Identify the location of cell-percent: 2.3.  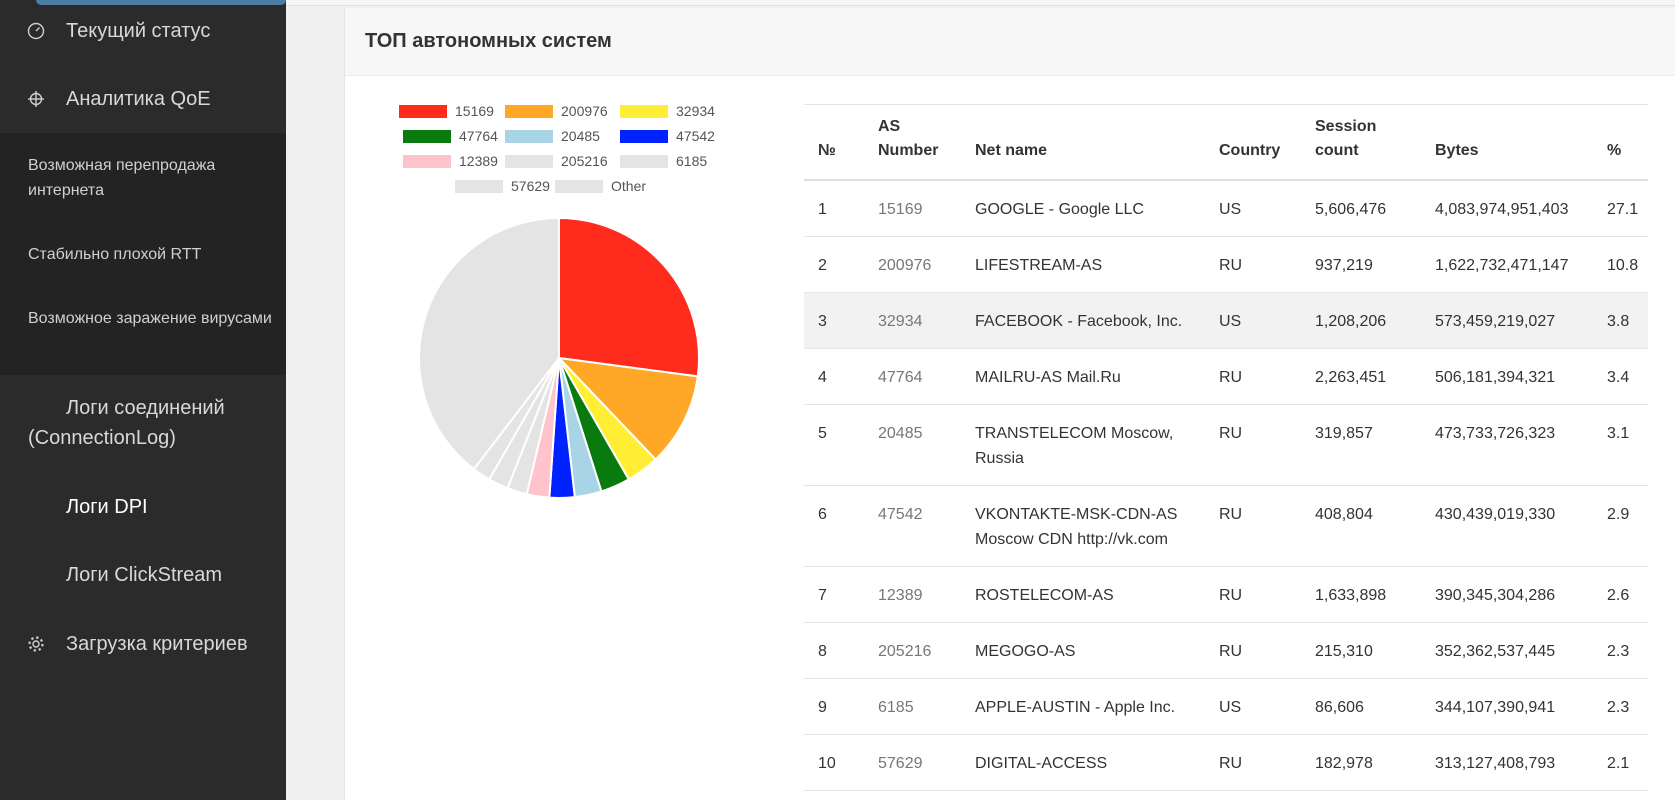
(1620, 706).